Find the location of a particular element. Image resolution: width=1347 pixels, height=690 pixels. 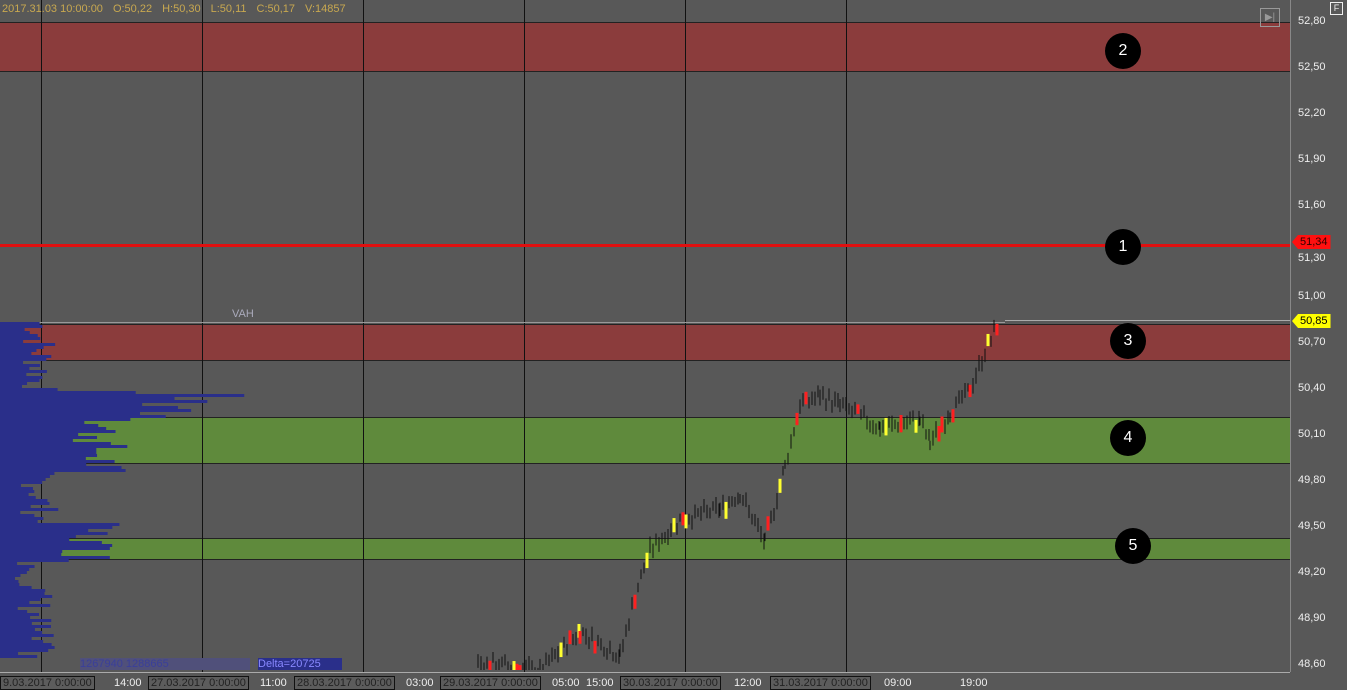

price-tick-label: 51,90 is located at coordinates (1312, 158).